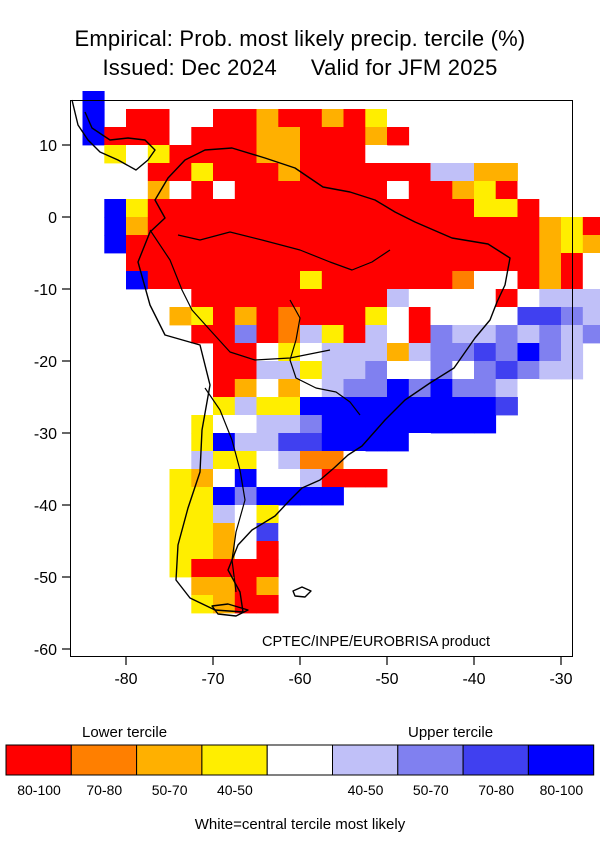 This screenshot has height=850, width=600. I want to click on legend-value-label: 70-80, so click(104, 790).